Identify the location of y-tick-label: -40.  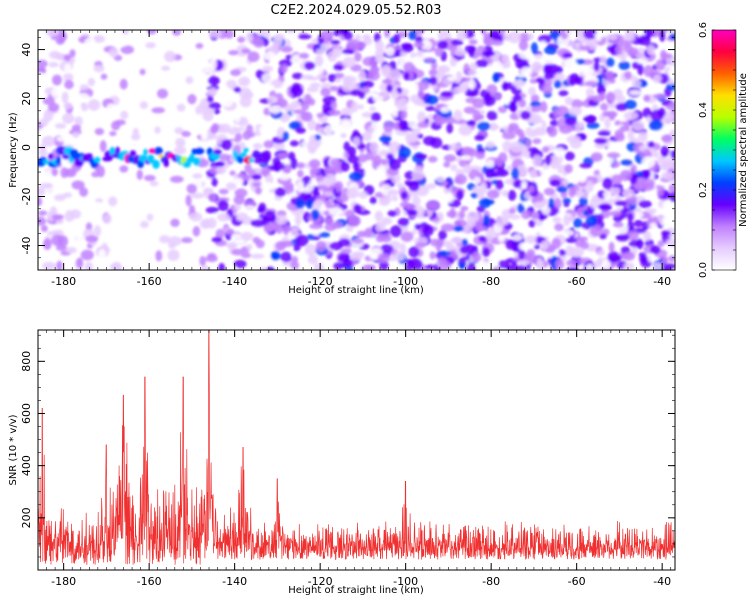
(26, 246).